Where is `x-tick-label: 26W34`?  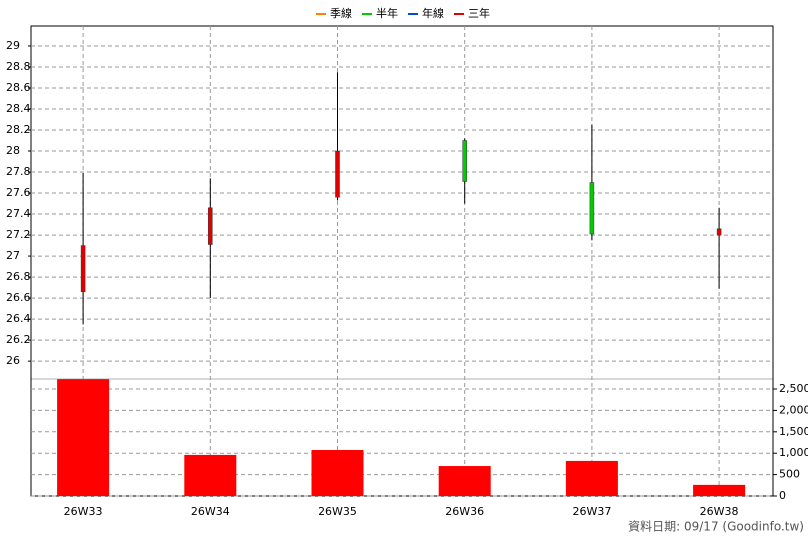 x-tick-label: 26W34 is located at coordinates (210, 511).